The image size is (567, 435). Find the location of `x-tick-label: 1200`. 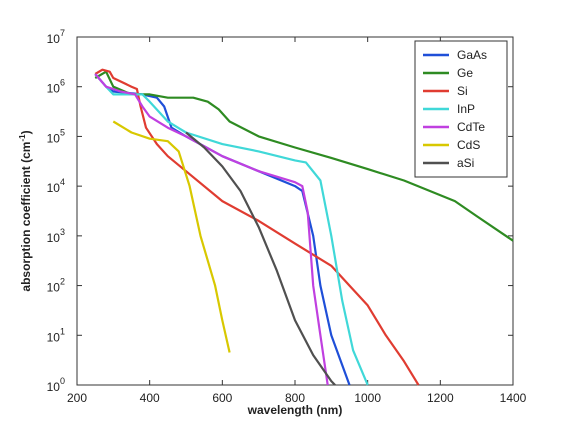

x-tick-label: 1200 is located at coordinates (440, 398).